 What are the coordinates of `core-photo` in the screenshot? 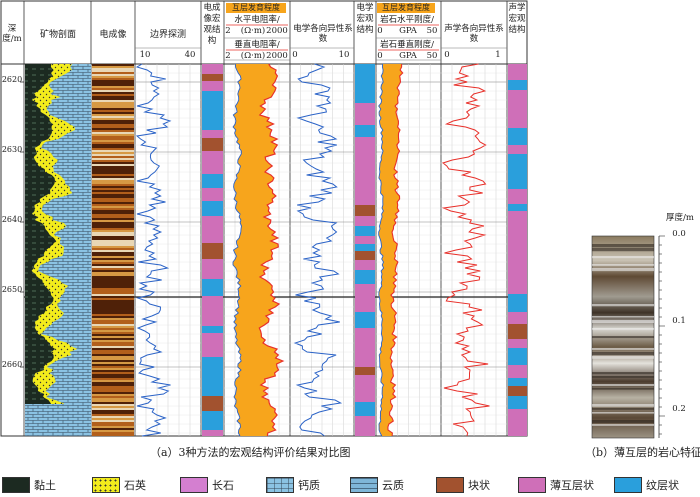 It's located at (628, 337).